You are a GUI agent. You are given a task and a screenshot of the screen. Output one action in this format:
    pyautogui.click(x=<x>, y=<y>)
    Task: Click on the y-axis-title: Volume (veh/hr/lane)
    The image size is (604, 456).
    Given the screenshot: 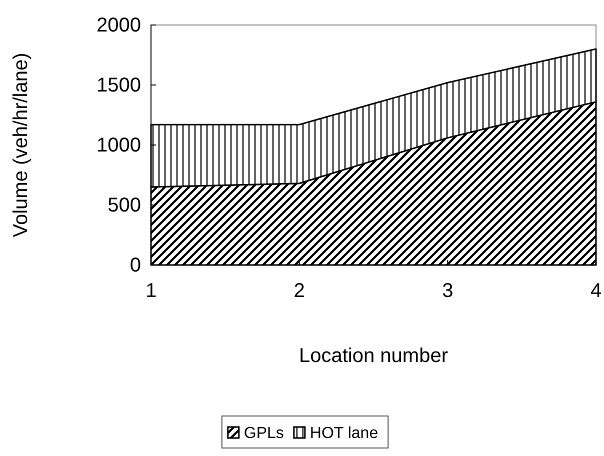 What is the action you would take?
    pyautogui.click(x=21, y=145)
    